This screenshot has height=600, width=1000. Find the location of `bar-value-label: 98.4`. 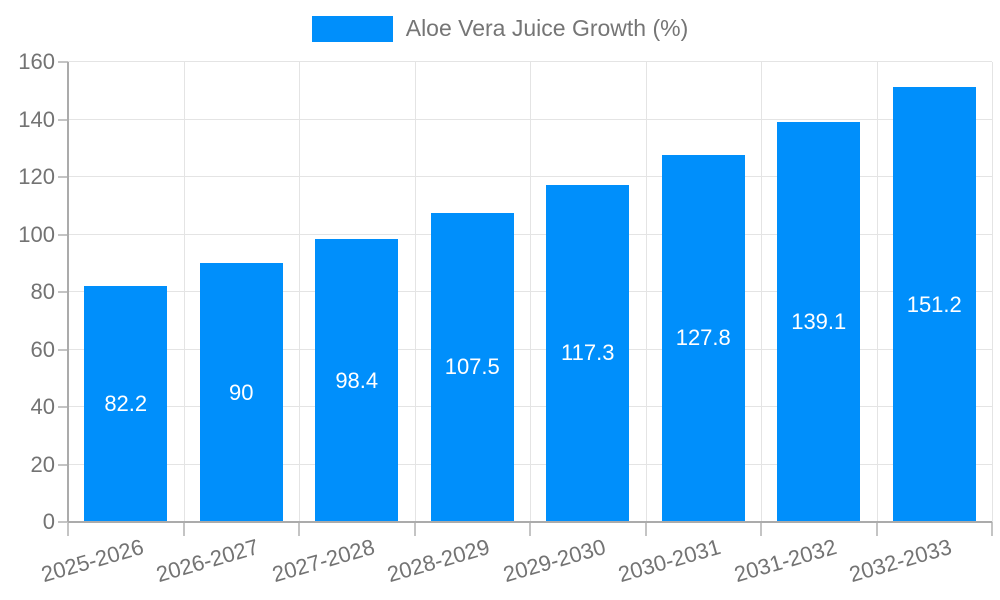

bar-value-label: 98.4 is located at coordinates (357, 380).